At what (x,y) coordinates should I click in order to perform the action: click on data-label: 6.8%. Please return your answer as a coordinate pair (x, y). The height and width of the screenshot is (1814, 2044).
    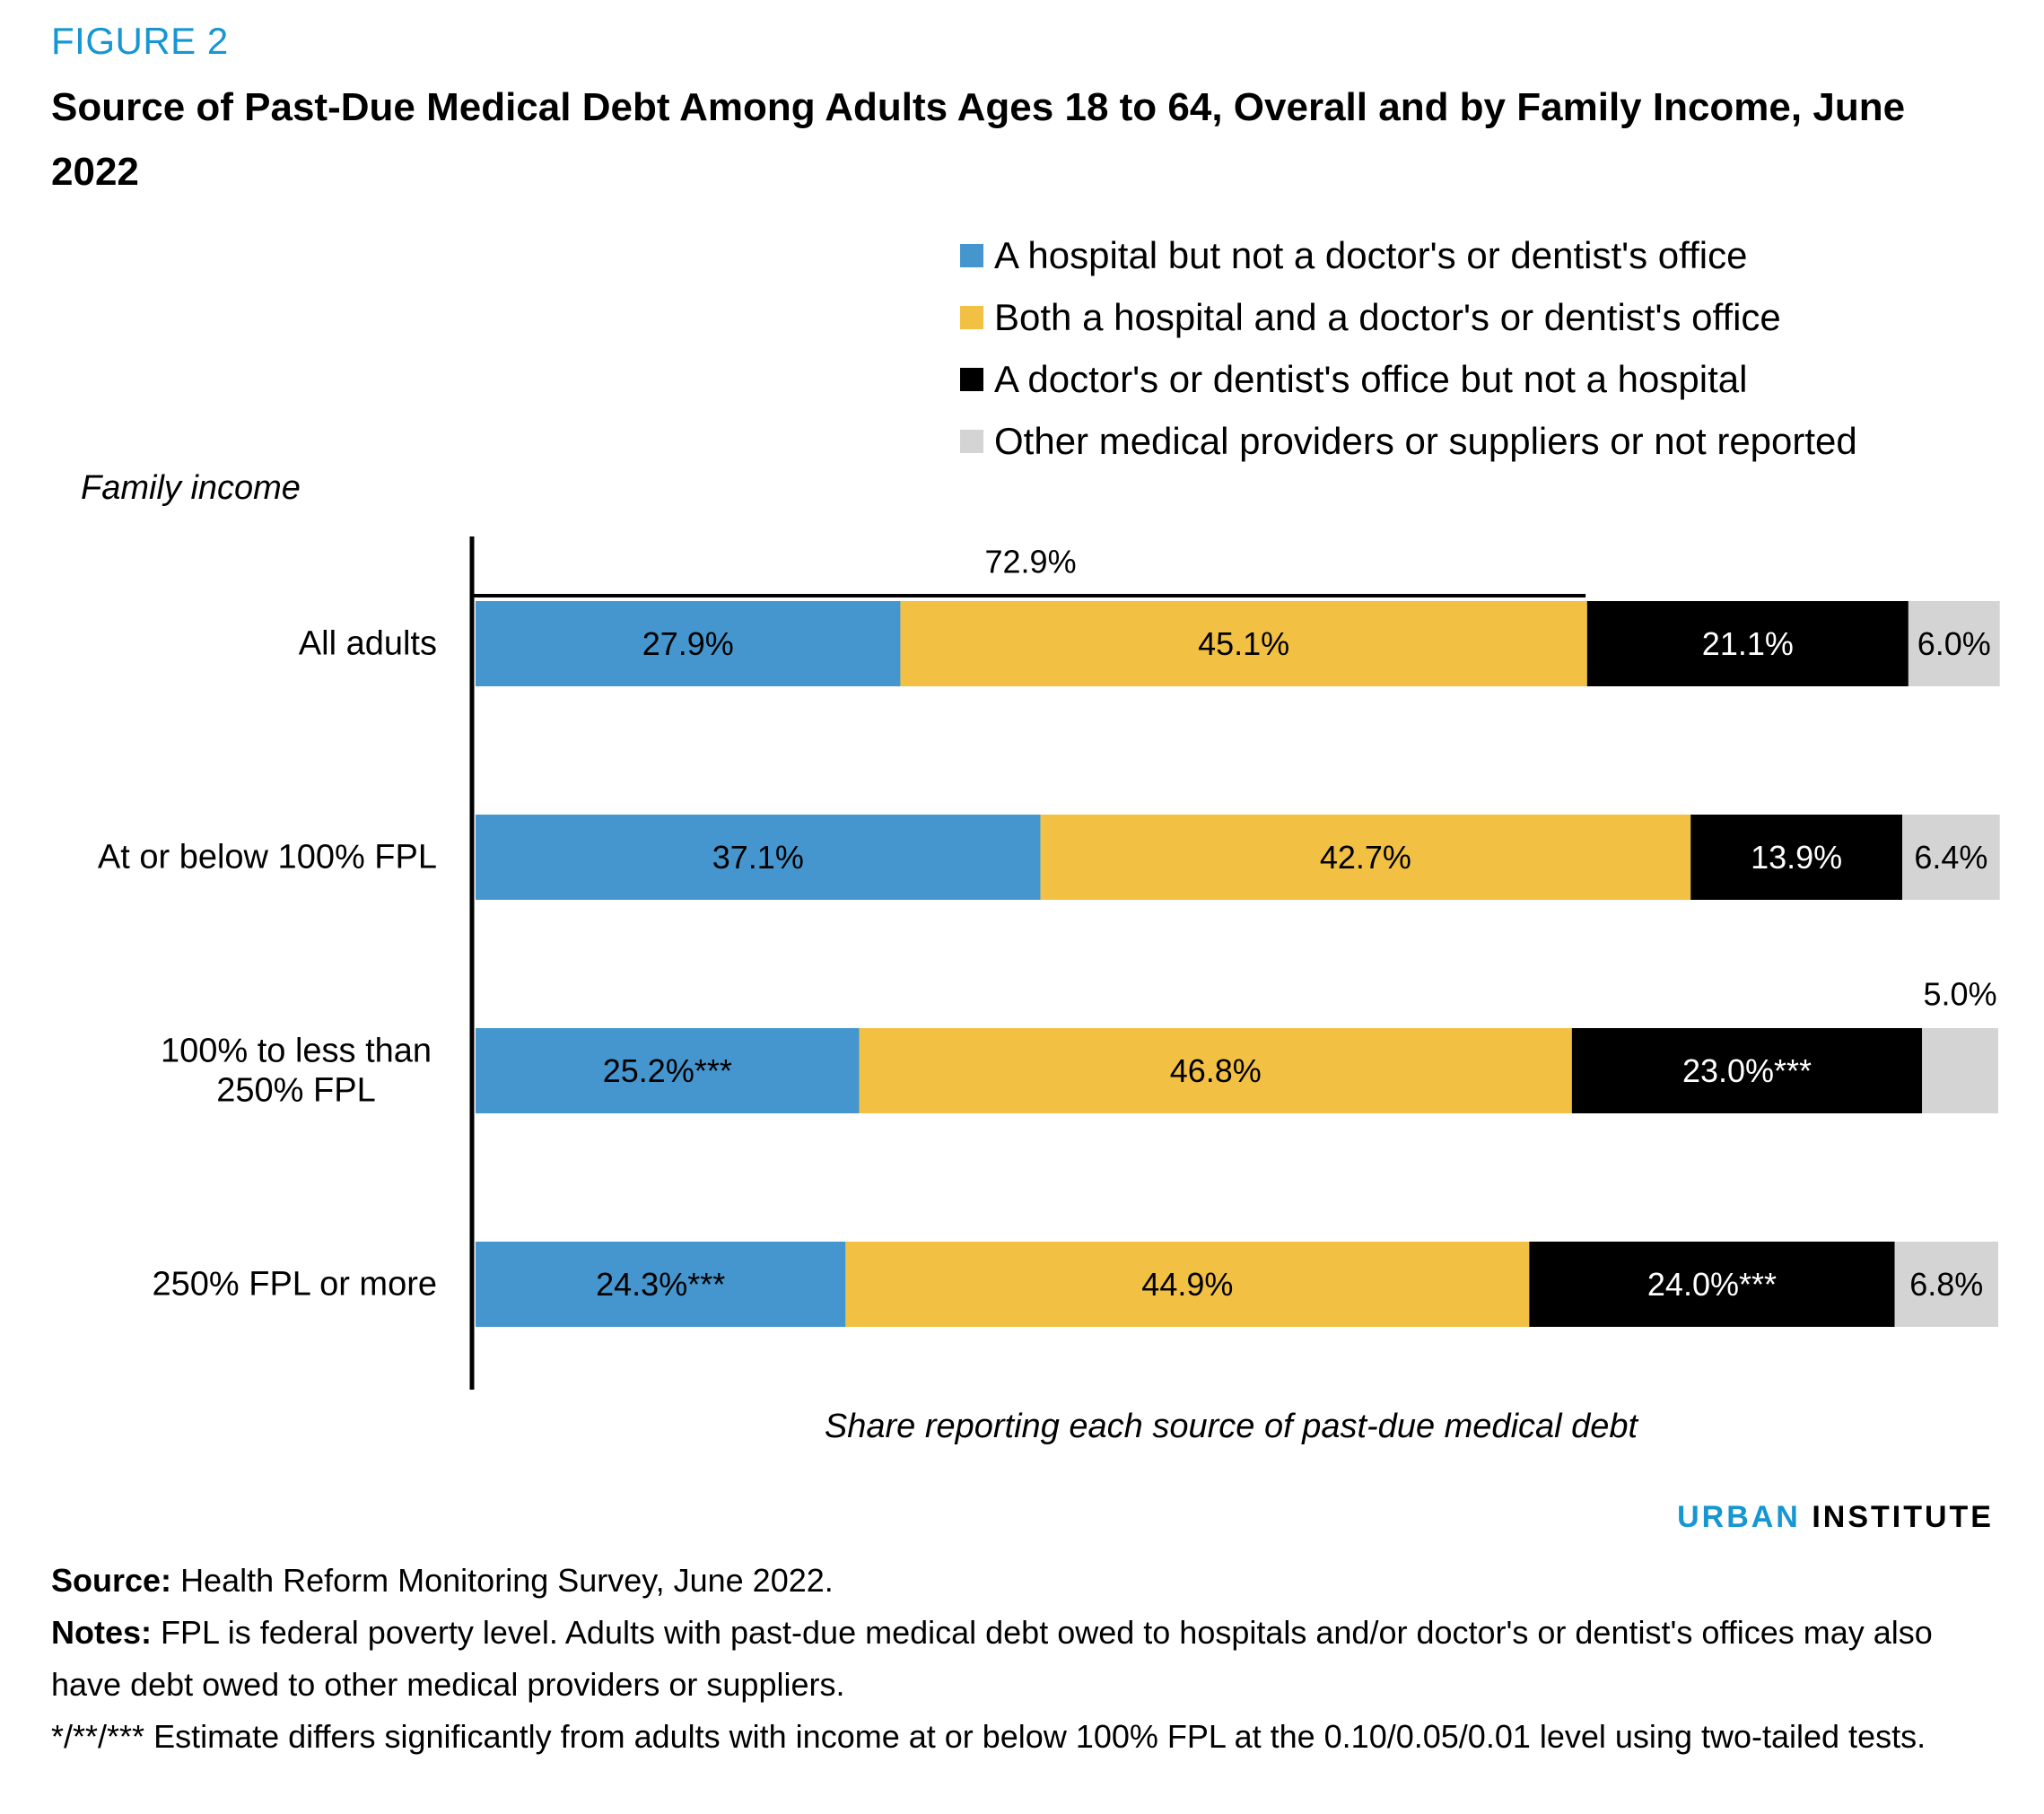
    Looking at the image, I should click on (1946, 1284).